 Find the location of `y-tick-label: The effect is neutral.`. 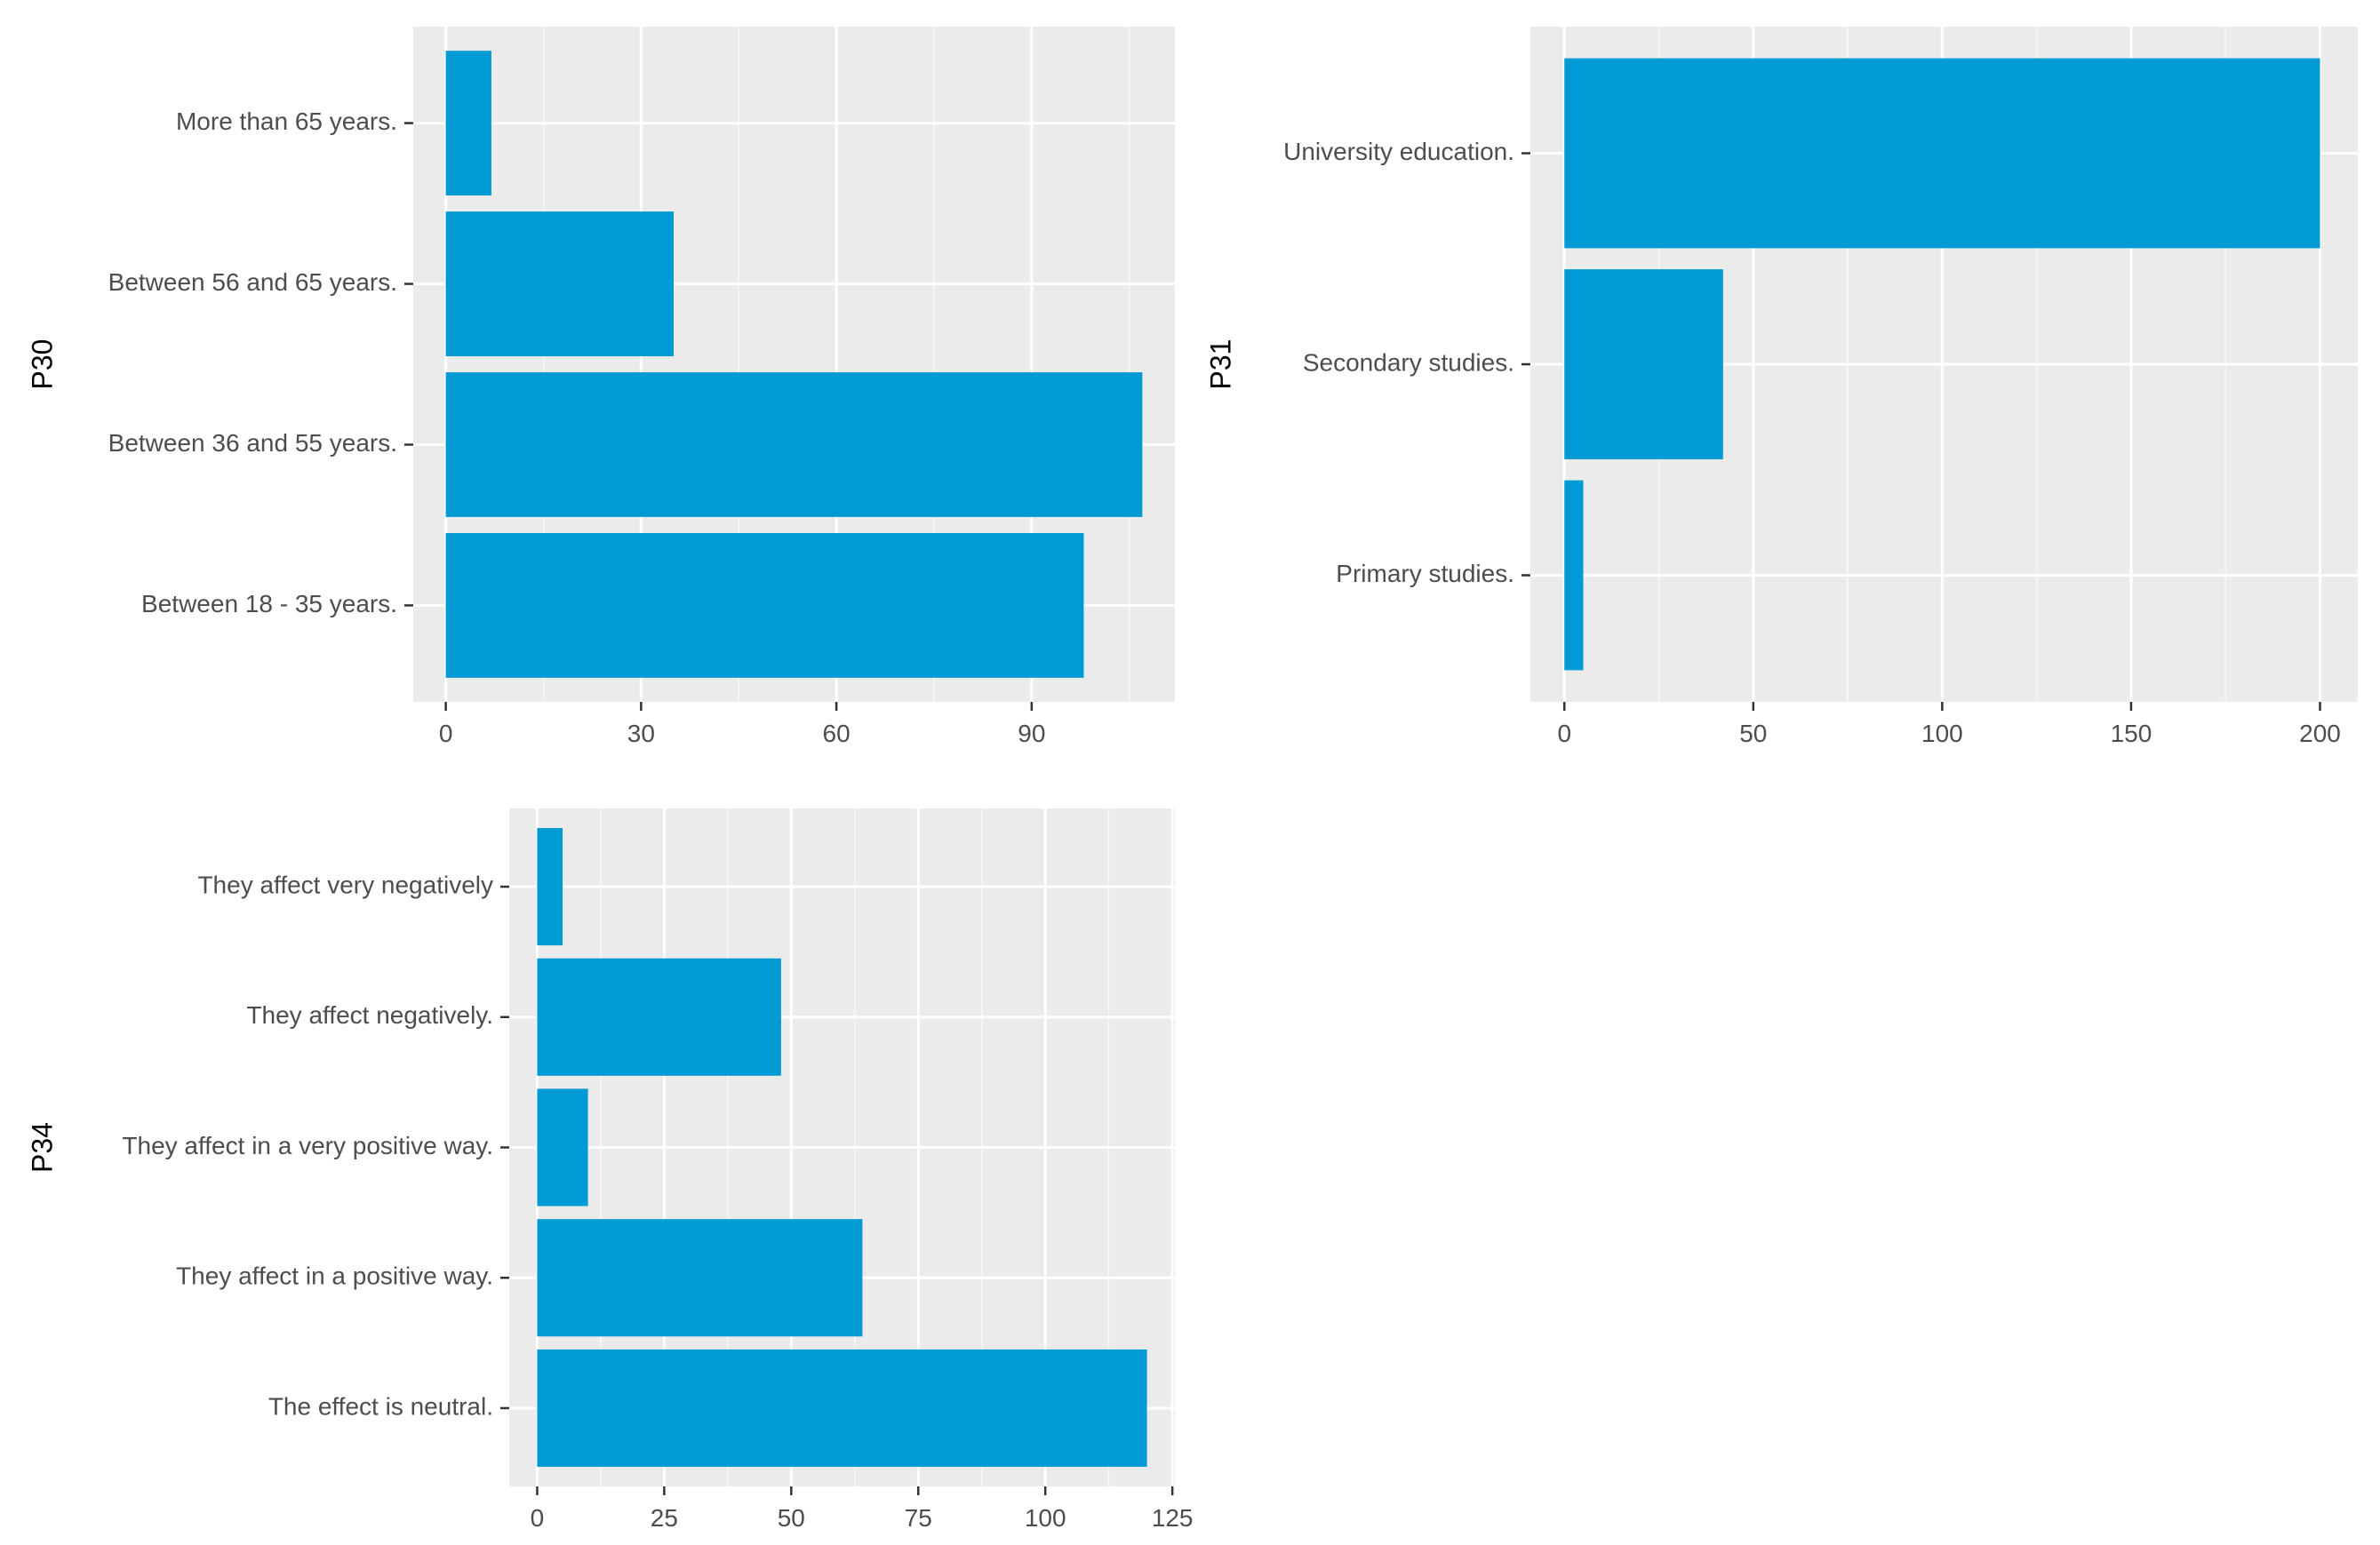

y-tick-label: The effect is neutral. is located at coordinates (380, 1406).